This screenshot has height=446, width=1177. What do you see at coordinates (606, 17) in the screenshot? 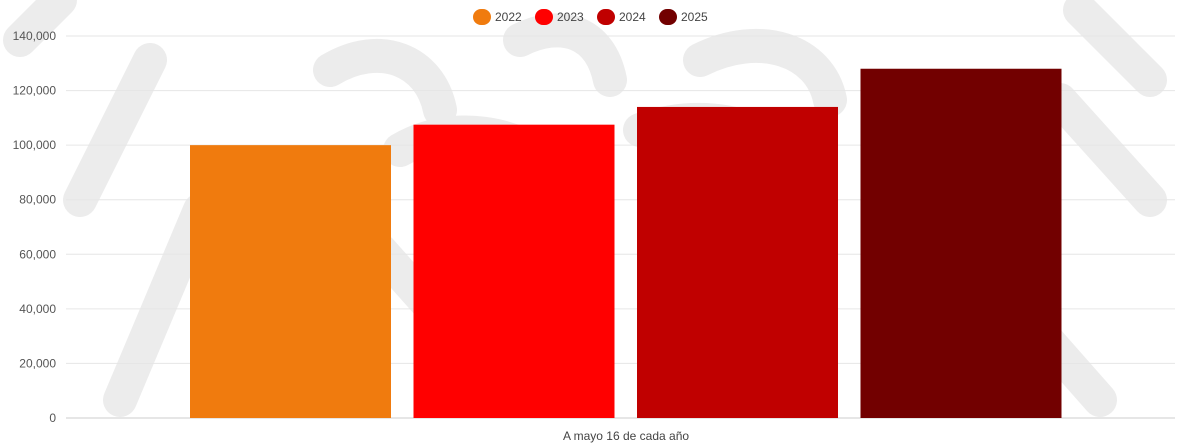
I see `legend-swatch-2024` at bounding box center [606, 17].